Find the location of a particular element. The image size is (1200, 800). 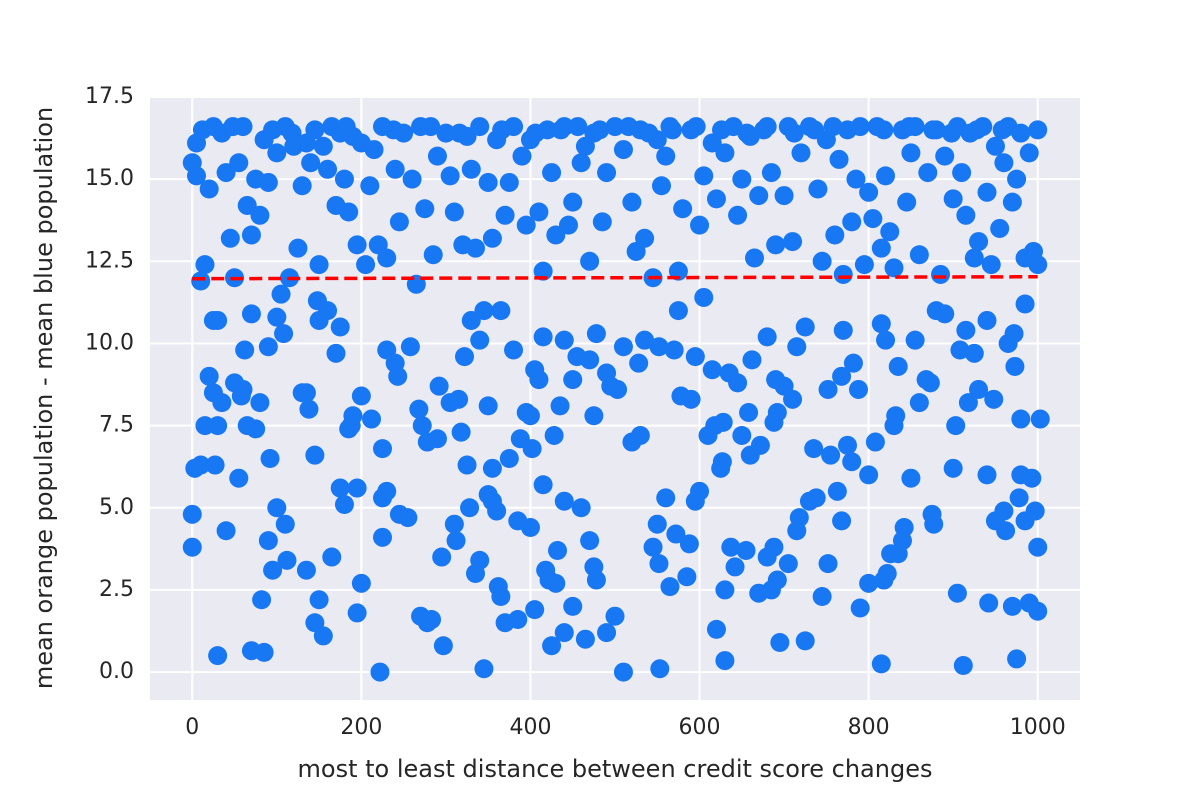

y-tick-label: 5.0 is located at coordinates (116, 507).